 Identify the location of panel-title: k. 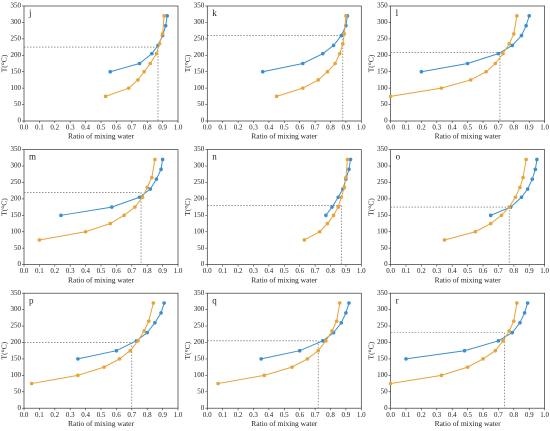
(214, 13).